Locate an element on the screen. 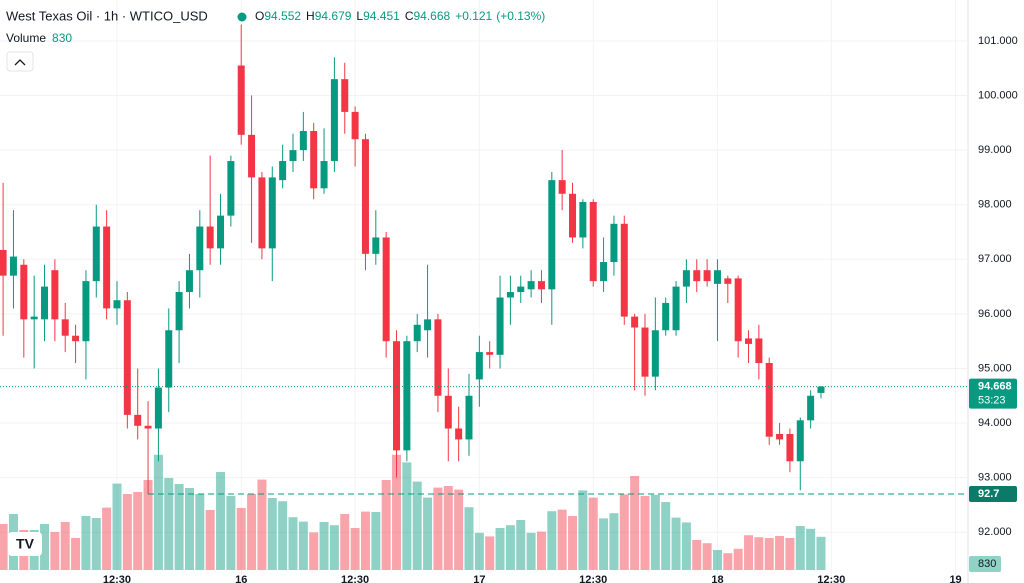 This screenshot has height=583, width=1024. y-tick-label: 99.000 is located at coordinates (995, 150).